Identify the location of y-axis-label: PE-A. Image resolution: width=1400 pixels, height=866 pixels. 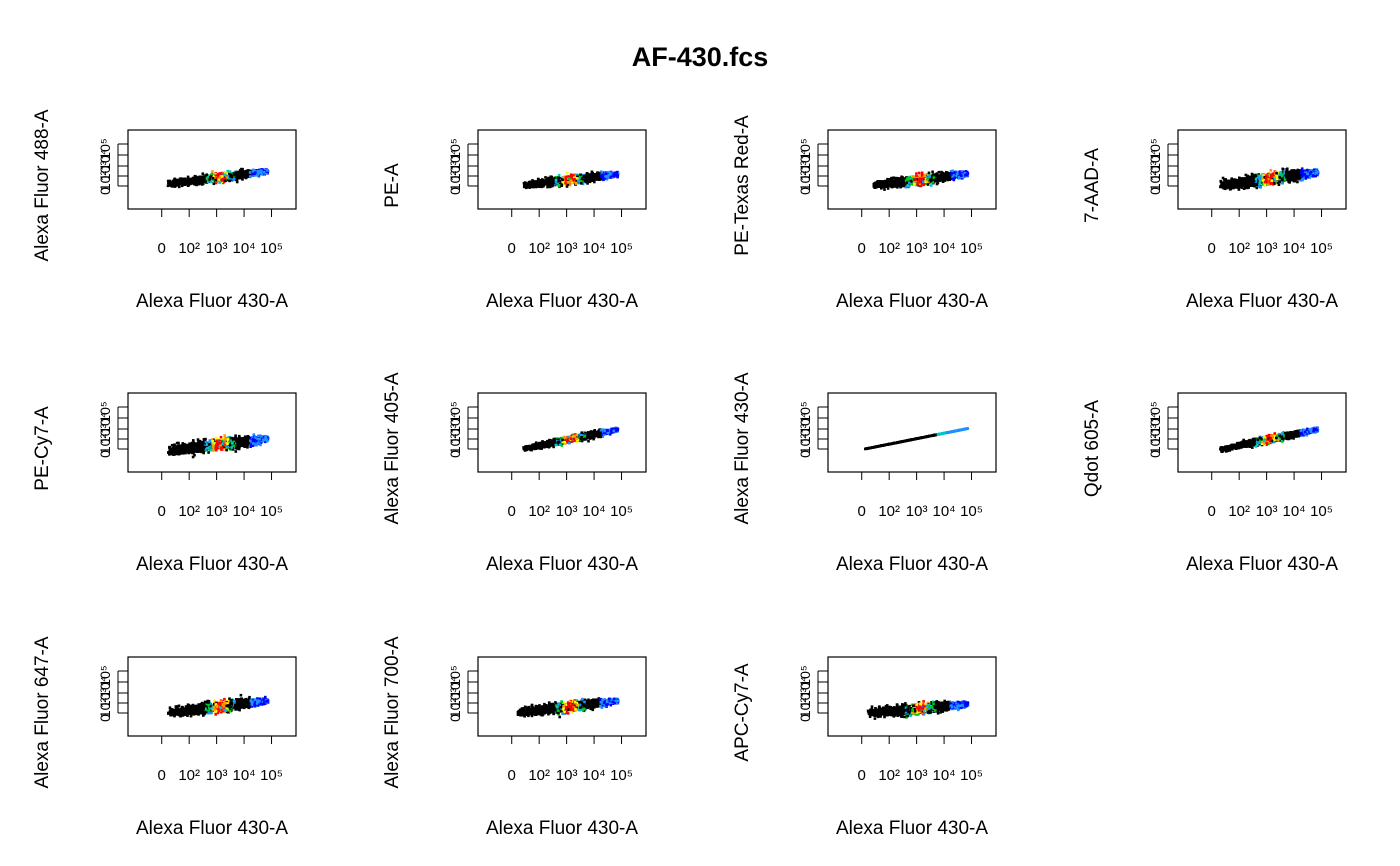
(392, 185).